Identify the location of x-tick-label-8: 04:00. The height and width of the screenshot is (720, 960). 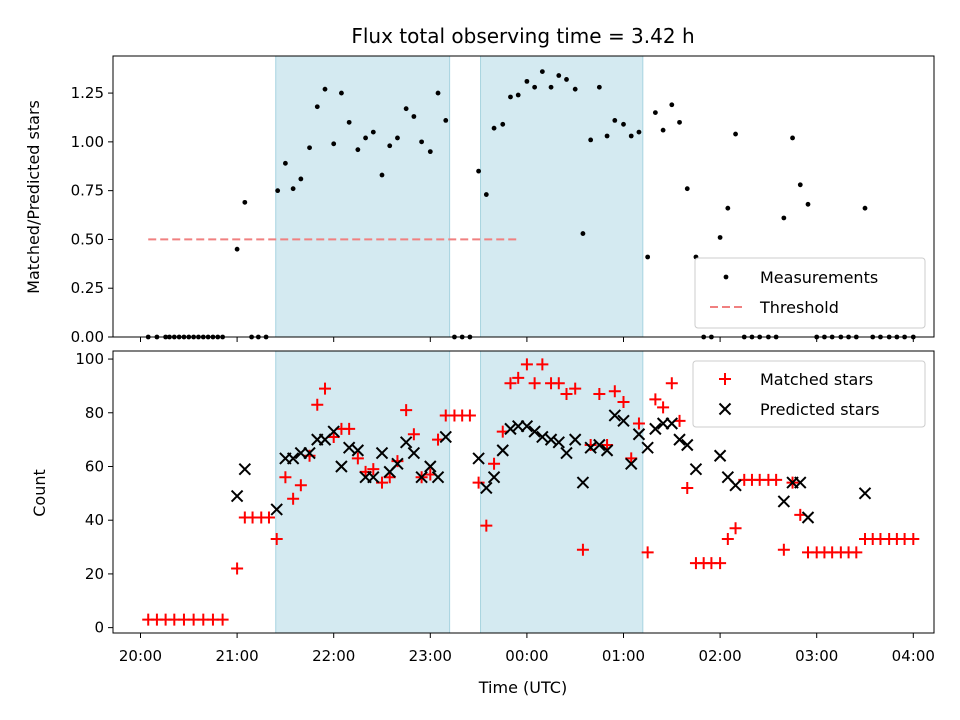
(913, 656).